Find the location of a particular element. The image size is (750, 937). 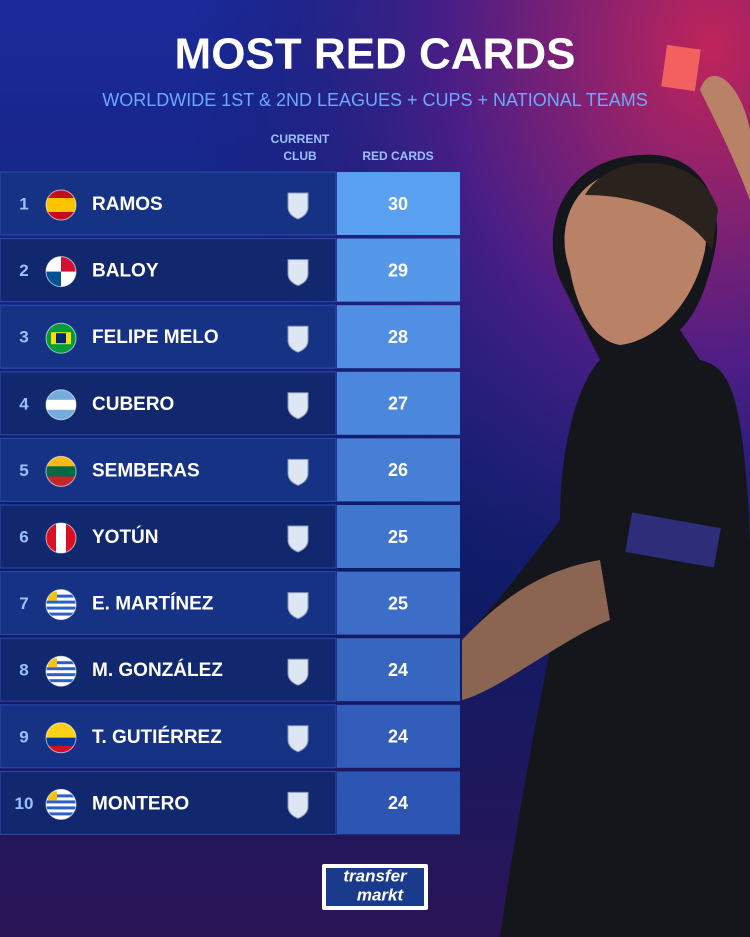

table-row: 4 CUBERO 27 is located at coordinates (230, 403).